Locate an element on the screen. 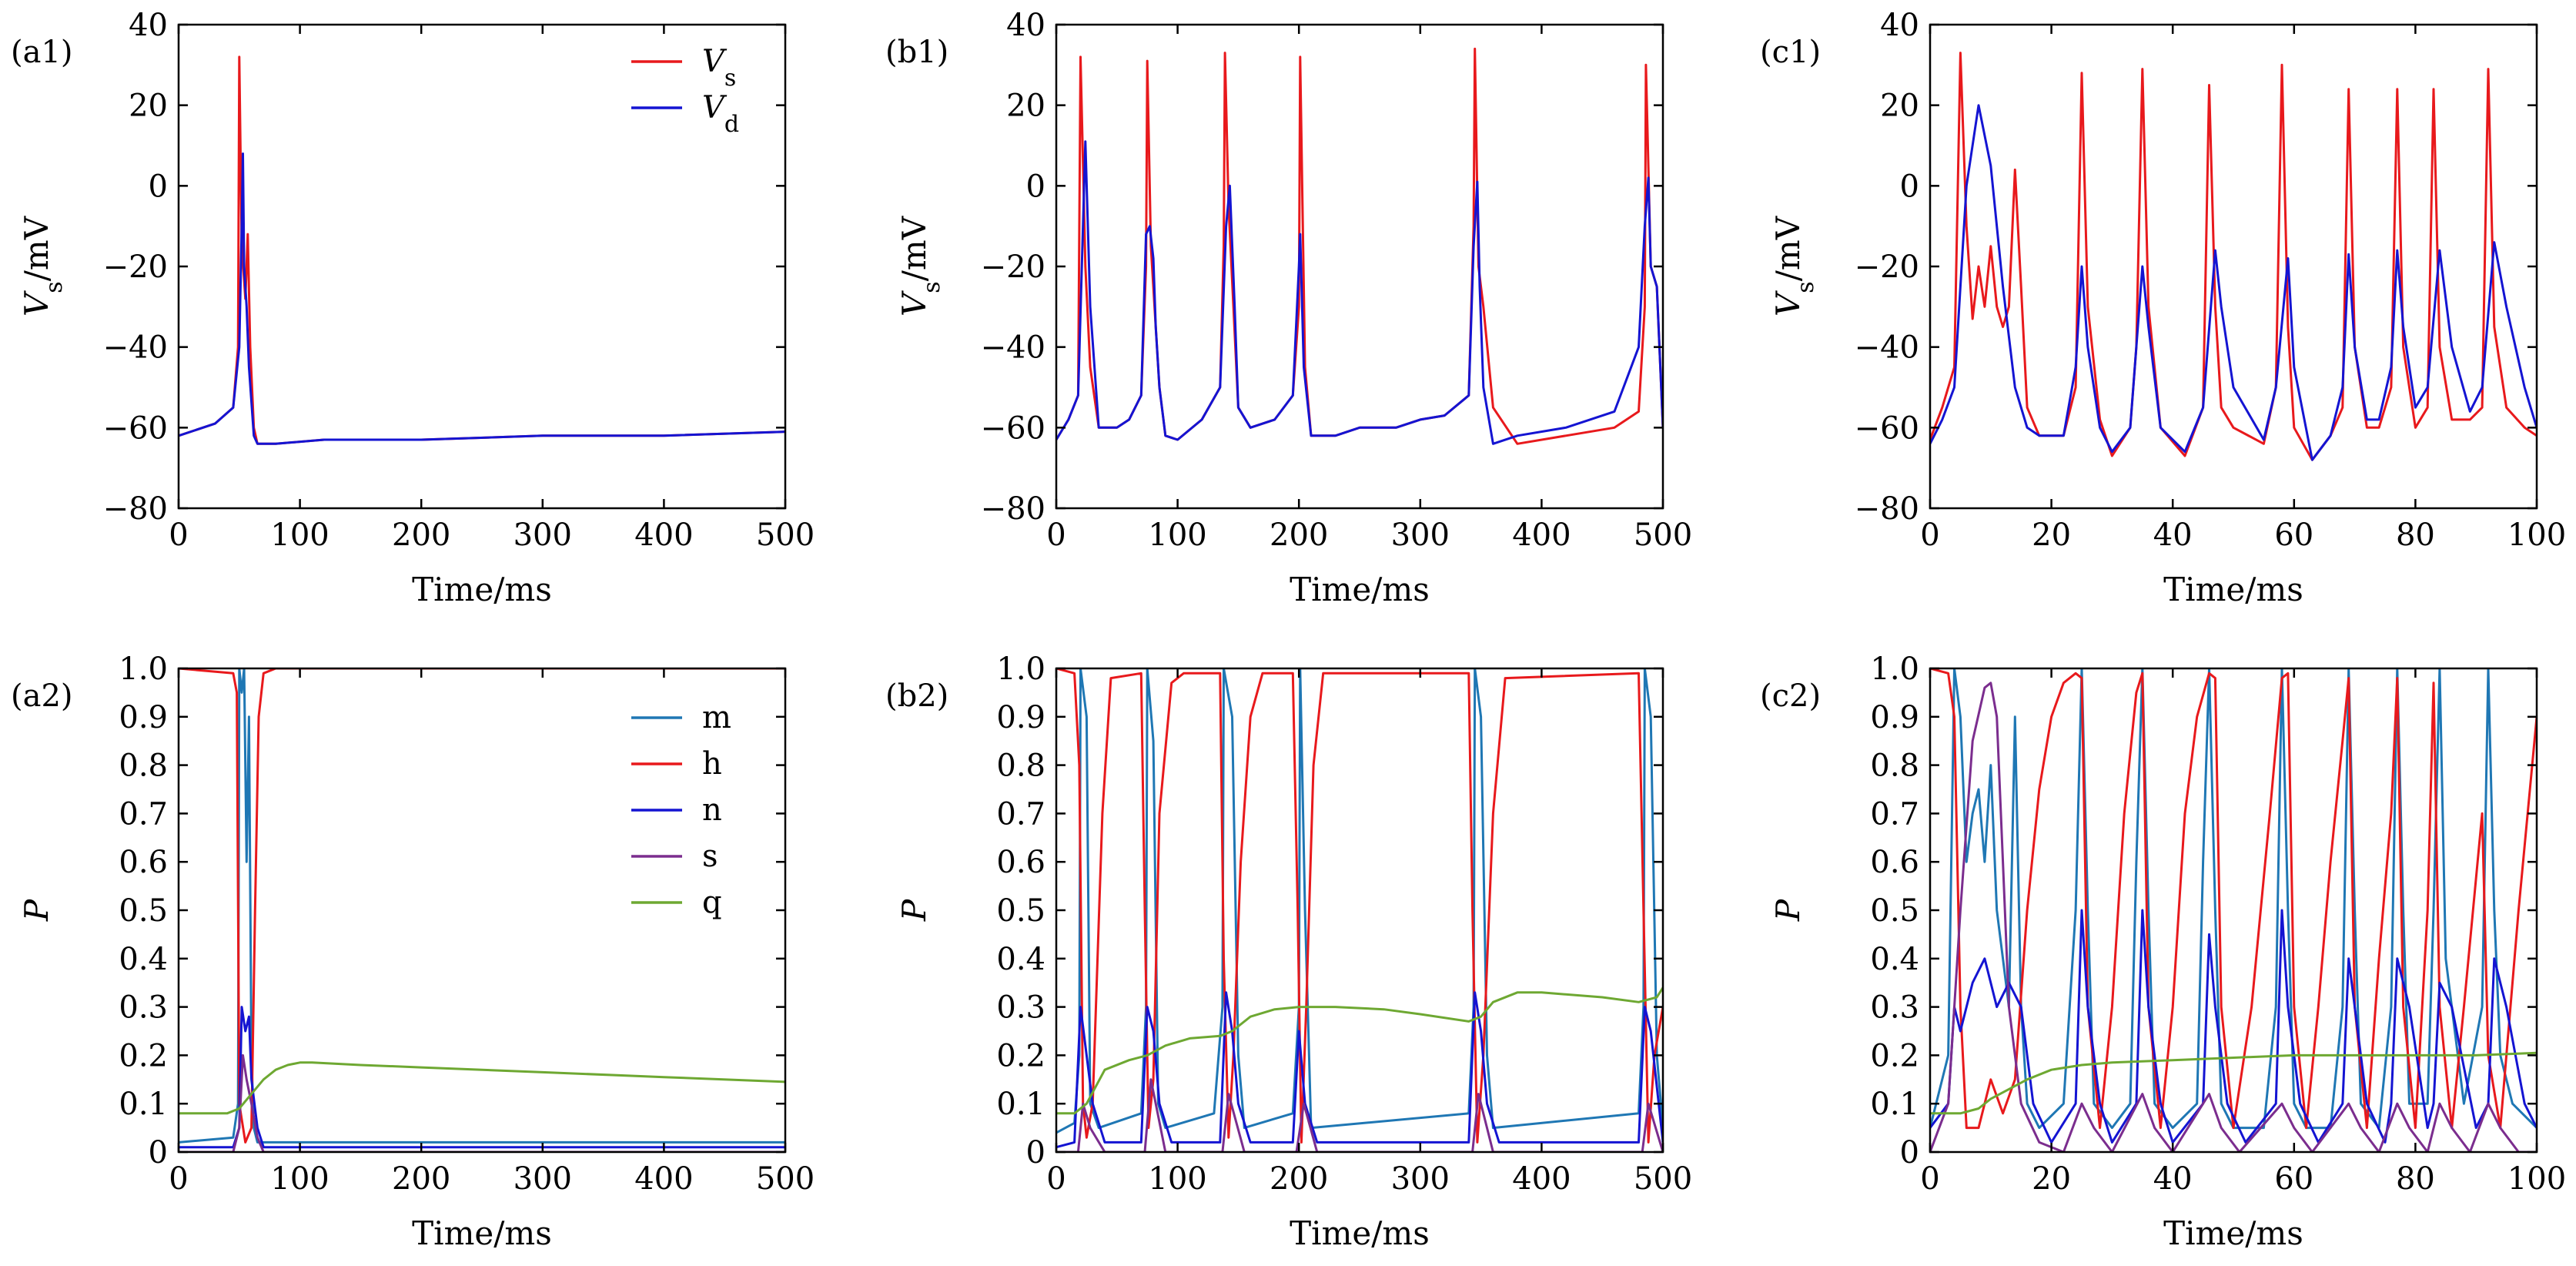 This screenshot has height=1266, width=2576. panel-label: (b1) is located at coordinates (917, 53).